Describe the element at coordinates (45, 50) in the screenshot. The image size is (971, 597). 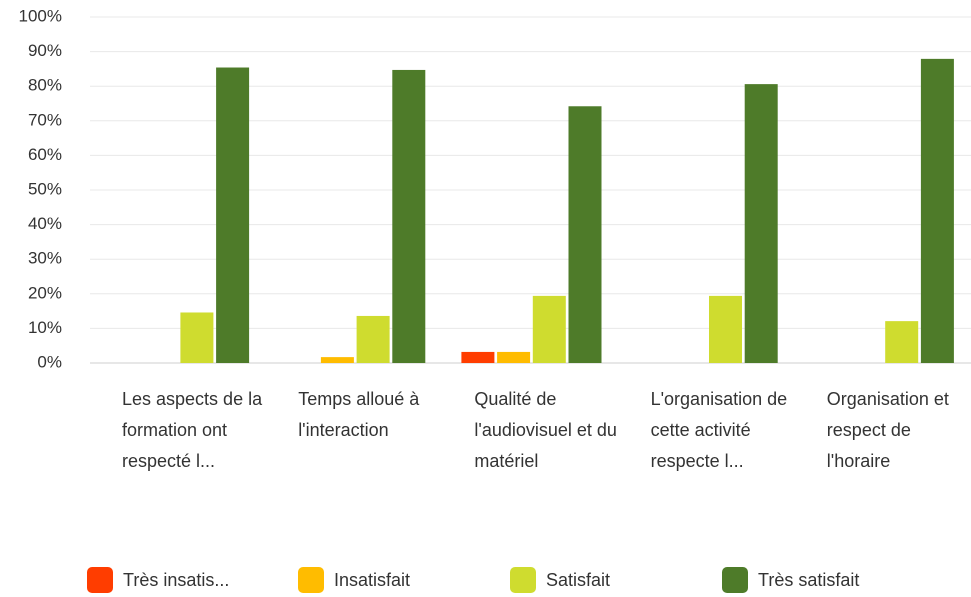
I see `y-tick-label: 90%` at that location.